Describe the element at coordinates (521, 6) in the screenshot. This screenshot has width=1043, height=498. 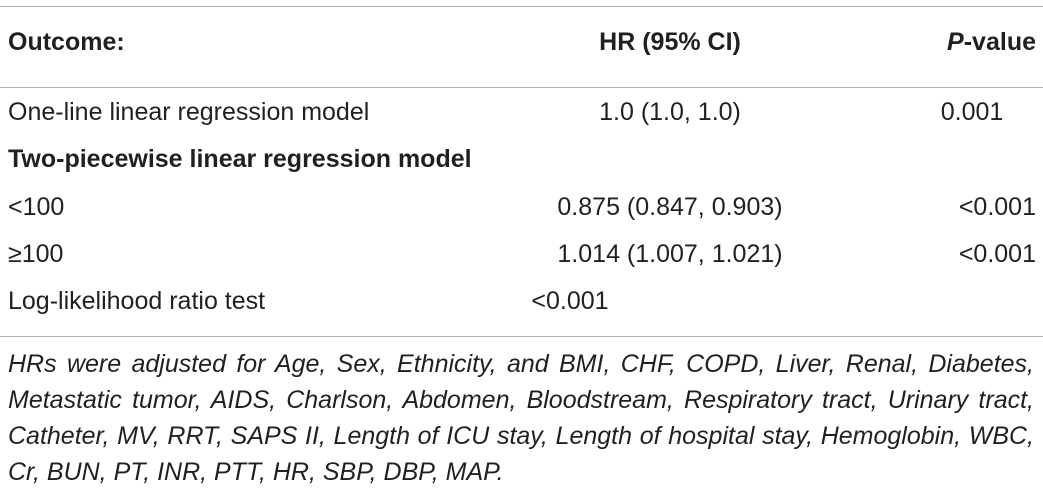
I see `top-rule` at that location.